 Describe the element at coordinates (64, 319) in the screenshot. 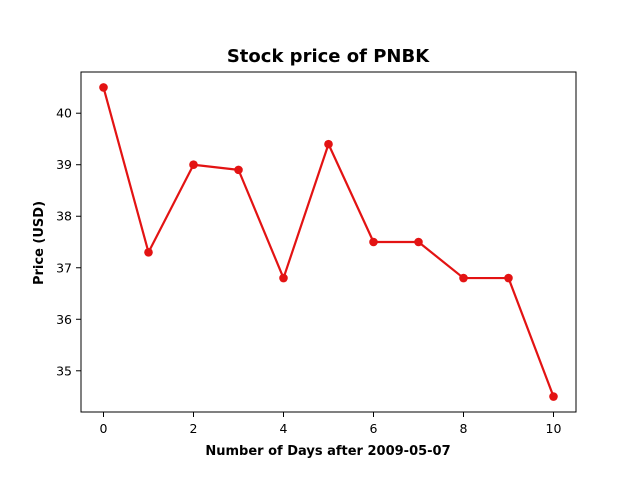

I see `y-tick-label: 36` at that location.